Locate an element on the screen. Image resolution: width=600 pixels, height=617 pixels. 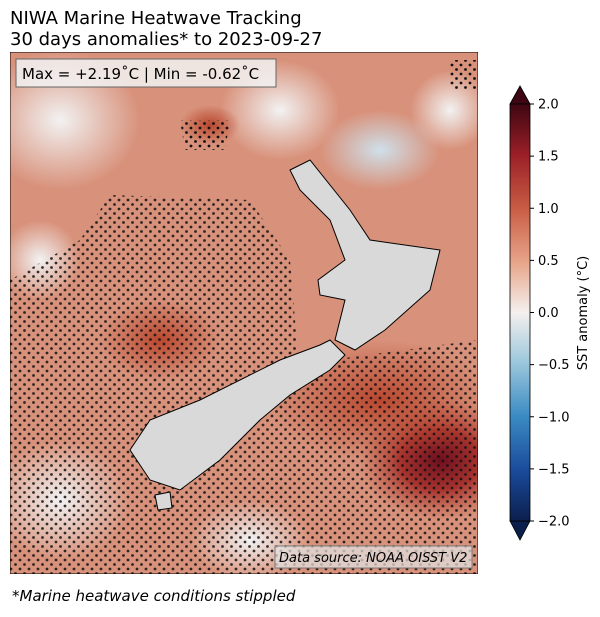
colorbar-tick-label: −1.5 is located at coordinates (554, 469).